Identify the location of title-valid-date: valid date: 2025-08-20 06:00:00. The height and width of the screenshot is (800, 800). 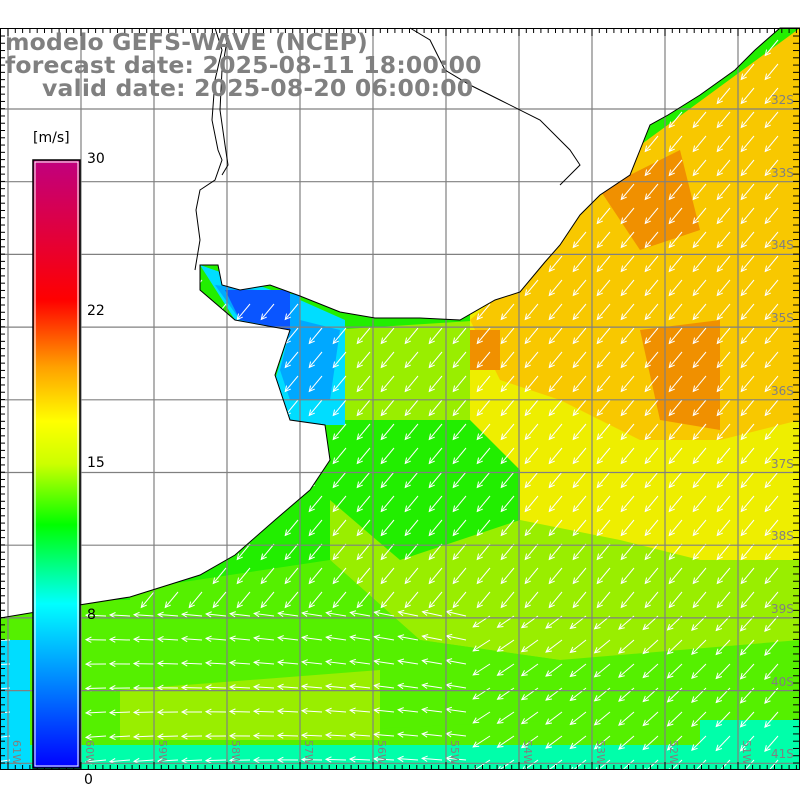
(258, 88).